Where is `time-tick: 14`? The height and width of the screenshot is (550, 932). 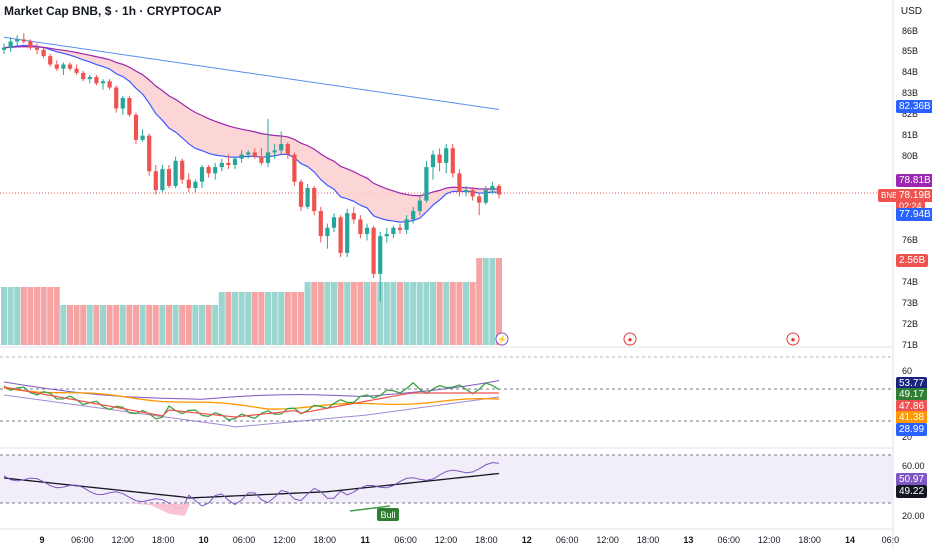
time-tick: 14 is located at coordinates (850, 540).